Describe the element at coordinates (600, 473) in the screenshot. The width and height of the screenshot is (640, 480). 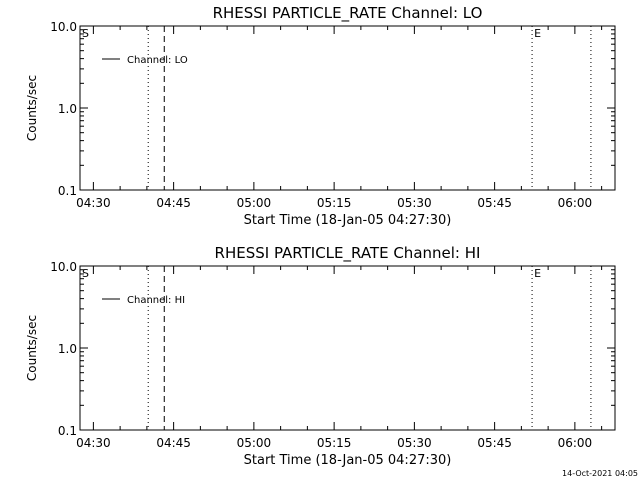
I see `footer-timestamp: 14-Oct-2021 04:05` at that location.